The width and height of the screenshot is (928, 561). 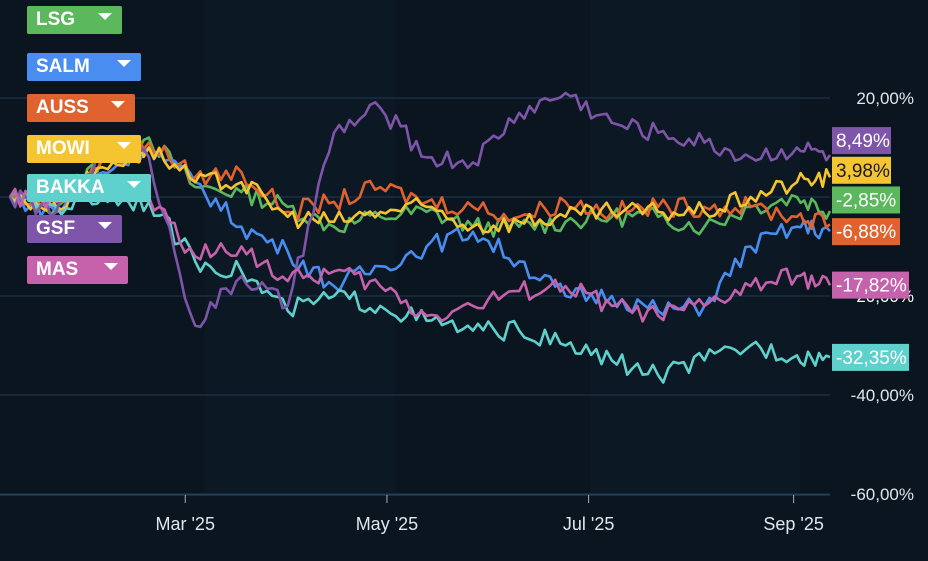 I want to click on end-label-mowi-bg, so click(x=861, y=170).